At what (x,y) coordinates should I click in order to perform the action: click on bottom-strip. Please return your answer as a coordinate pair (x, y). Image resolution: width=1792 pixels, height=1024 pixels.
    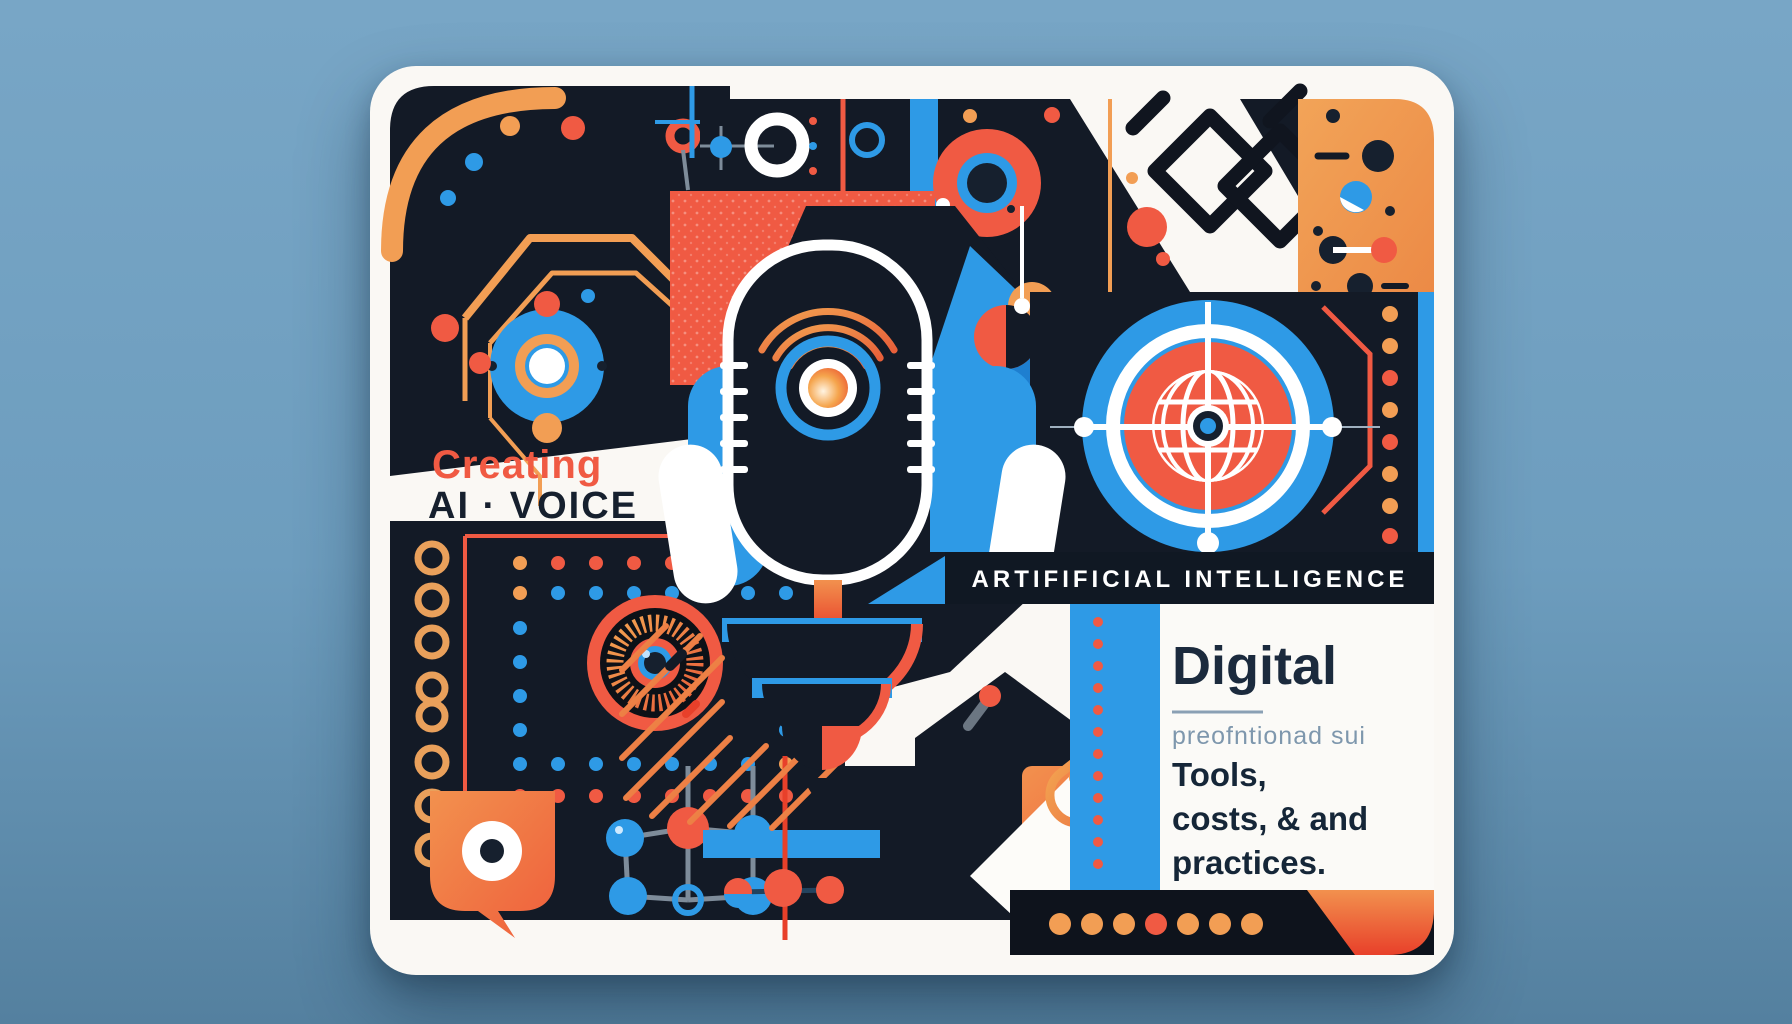
    Looking at the image, I should click on (1222, 922).